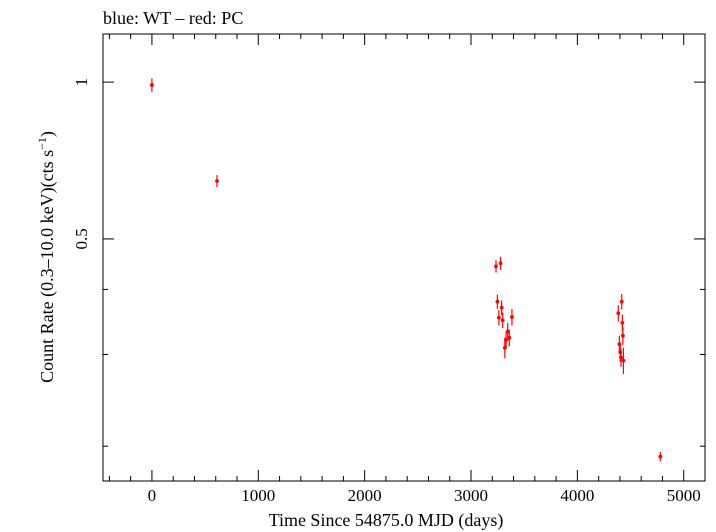 The image size is (716, 532). What do you see at coordinates (386, 520) in the screenshot?
I see `x-axis-label: Time Since 54875.0 MJD (days)` at bounding box center [386, 520].